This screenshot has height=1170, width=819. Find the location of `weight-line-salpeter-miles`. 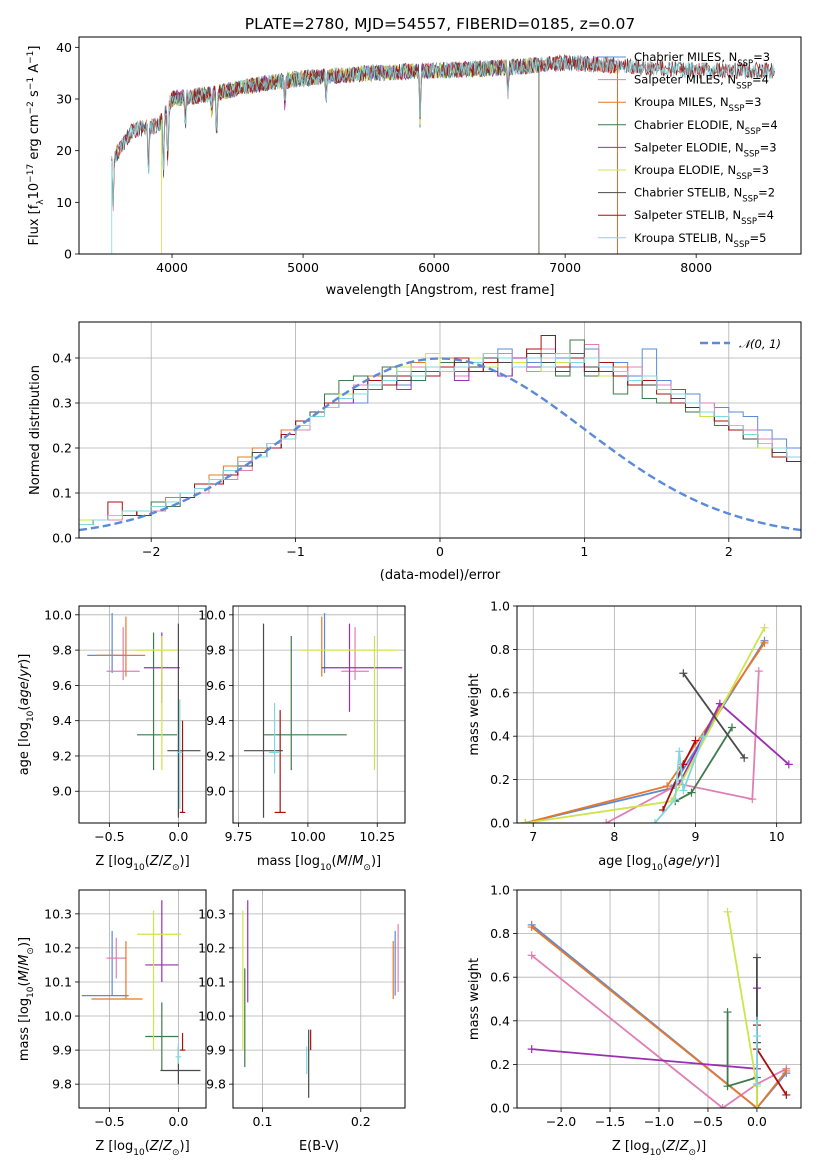

weight-line-salpeter-miles is located at coordinates (659, 1031).